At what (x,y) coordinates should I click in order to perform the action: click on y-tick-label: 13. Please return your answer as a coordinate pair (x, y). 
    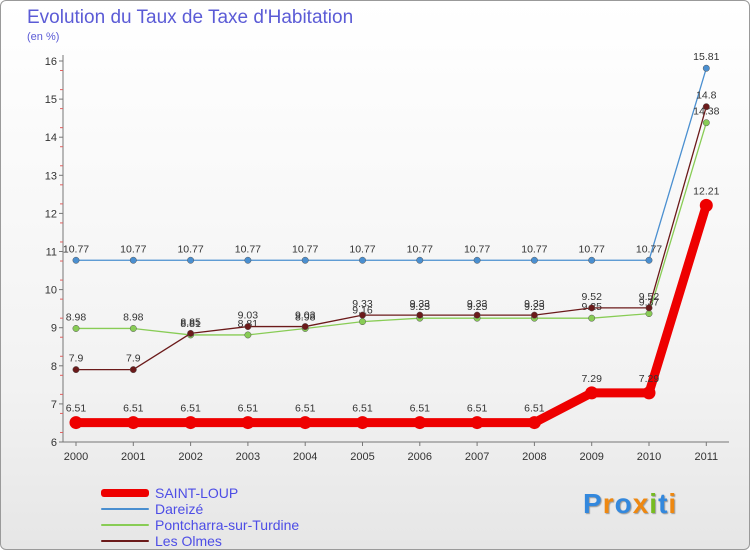
    Looking at the image, I should click on (51, 176).